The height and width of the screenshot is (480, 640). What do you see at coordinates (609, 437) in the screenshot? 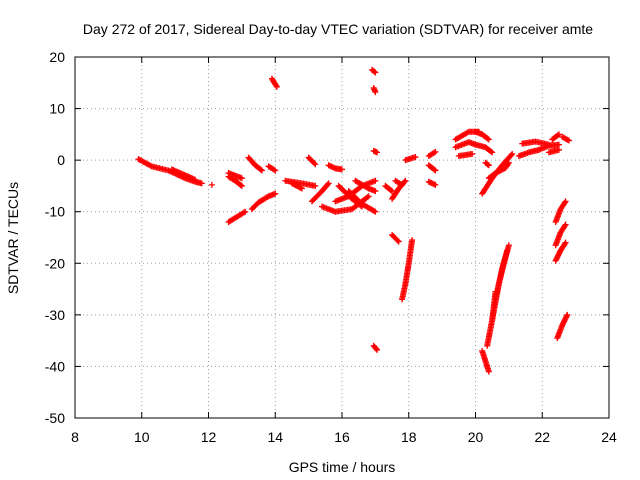
I see `x-tick-label: 24` at bounding box center [609, 437].